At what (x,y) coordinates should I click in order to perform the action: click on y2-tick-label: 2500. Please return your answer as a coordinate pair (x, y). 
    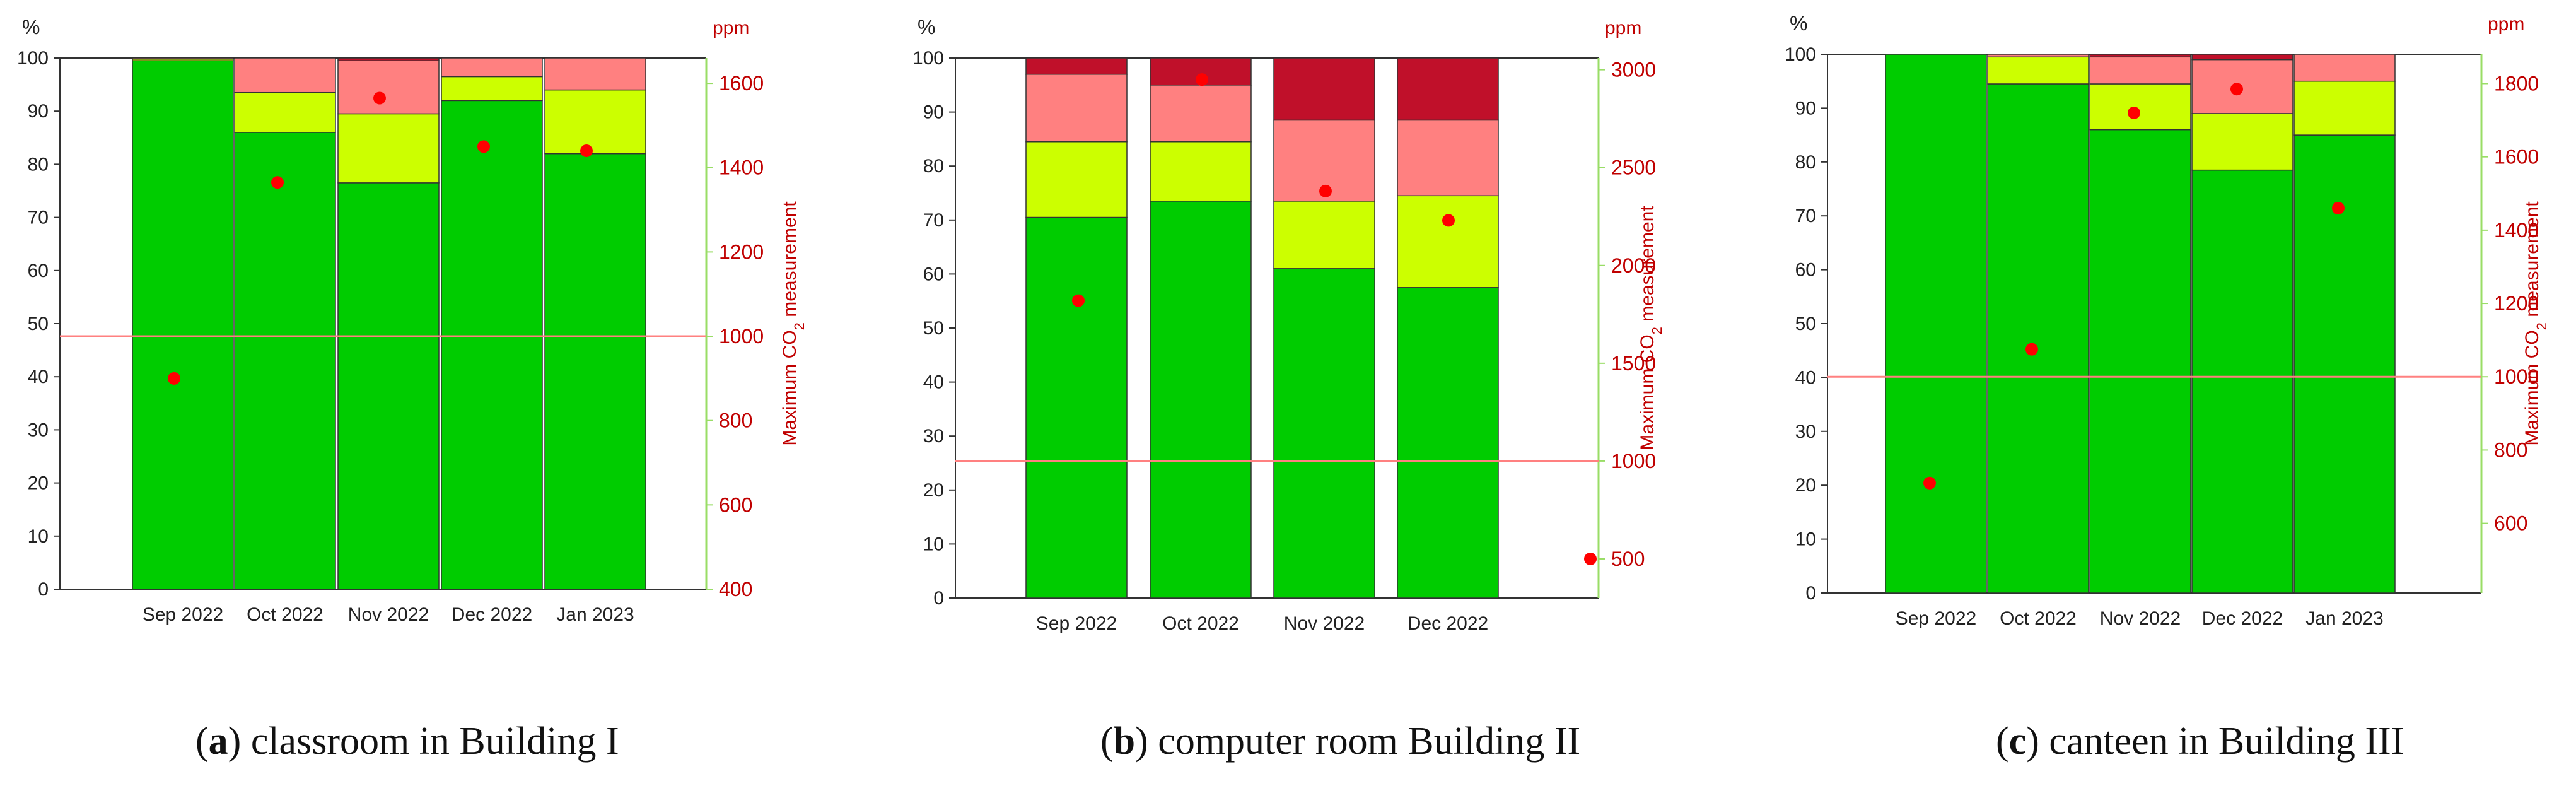
    Looking at the image, I should click on (1633, 167).